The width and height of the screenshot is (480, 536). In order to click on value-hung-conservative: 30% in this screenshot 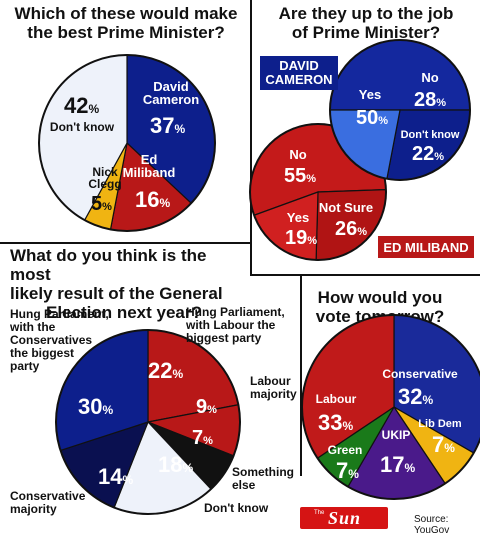, I will do `click(95, 406)`.